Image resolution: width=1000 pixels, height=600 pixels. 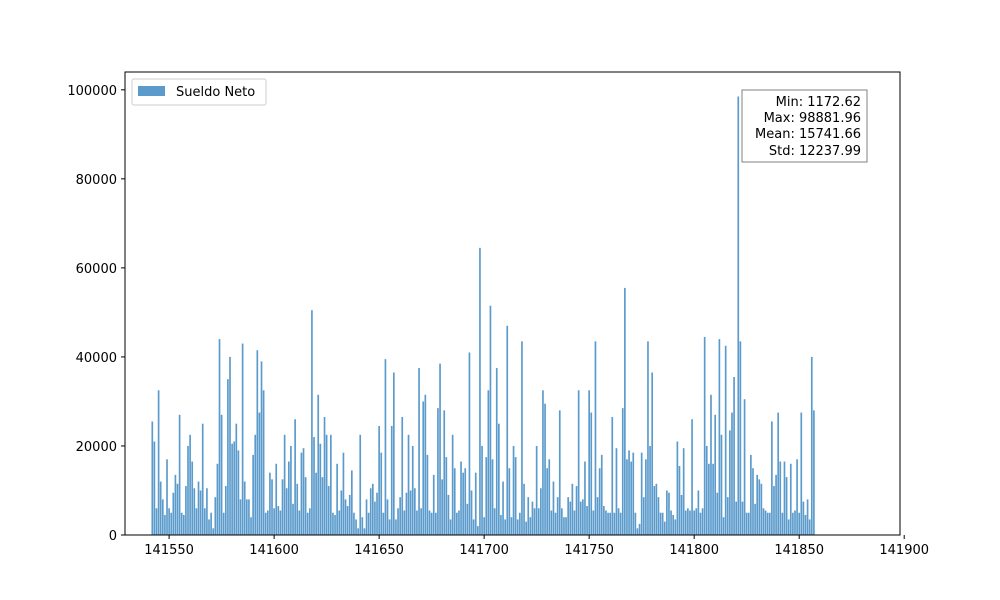 I want to click on x-tick-label: 141750, so click(x=589, y=550).